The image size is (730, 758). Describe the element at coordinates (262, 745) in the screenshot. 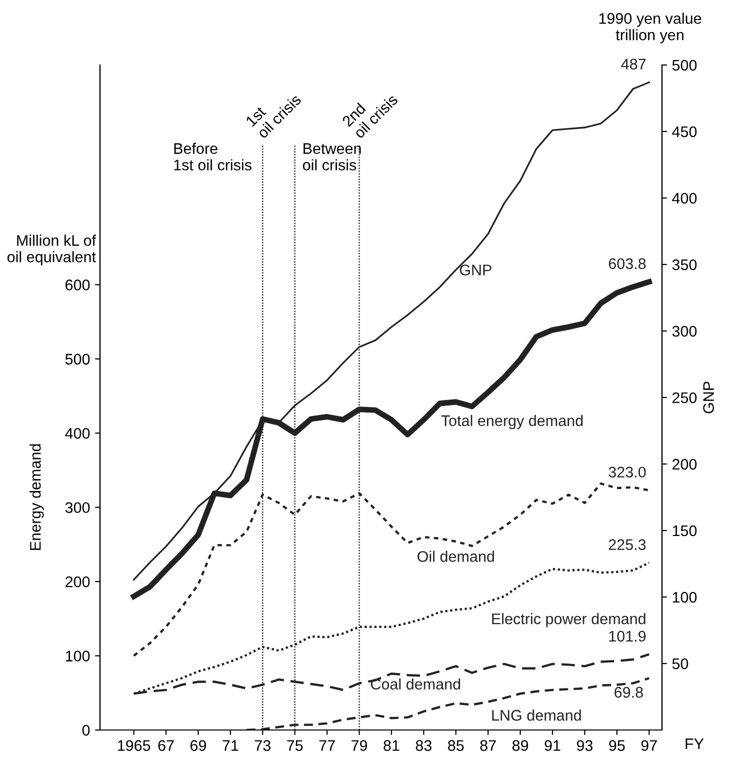

I see `x-tick-label: 73` at that location.